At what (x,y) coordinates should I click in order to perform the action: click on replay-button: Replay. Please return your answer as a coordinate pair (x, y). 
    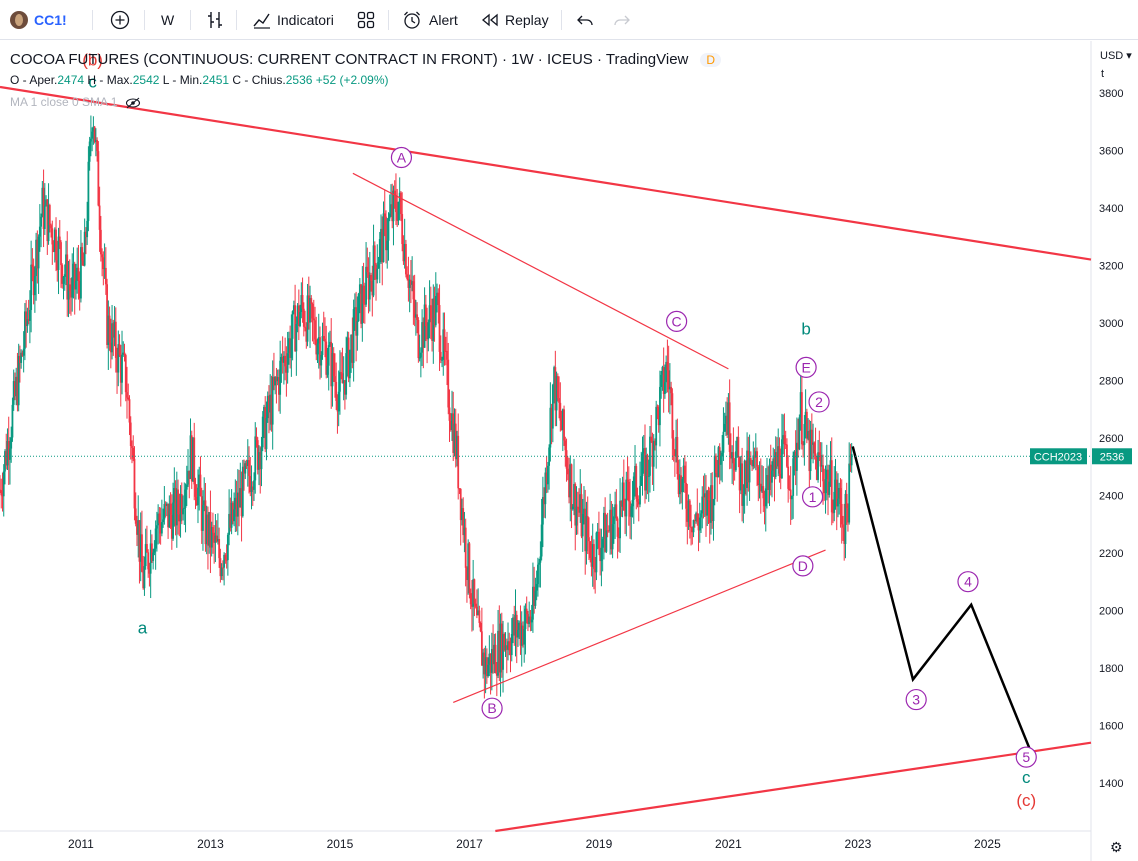
    Looking at the image, I should click on (515, 20).